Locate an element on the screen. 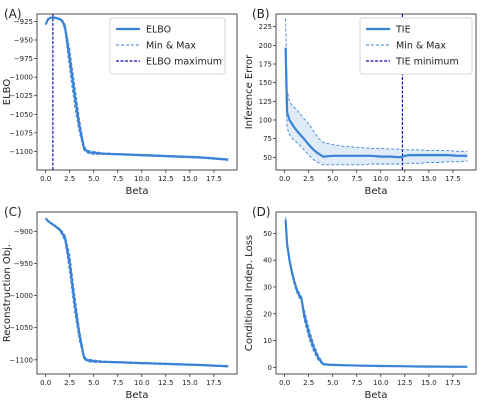 The image size is (490, 400). series-line-reconstruction-obj- is located at coordinates (136, 292).